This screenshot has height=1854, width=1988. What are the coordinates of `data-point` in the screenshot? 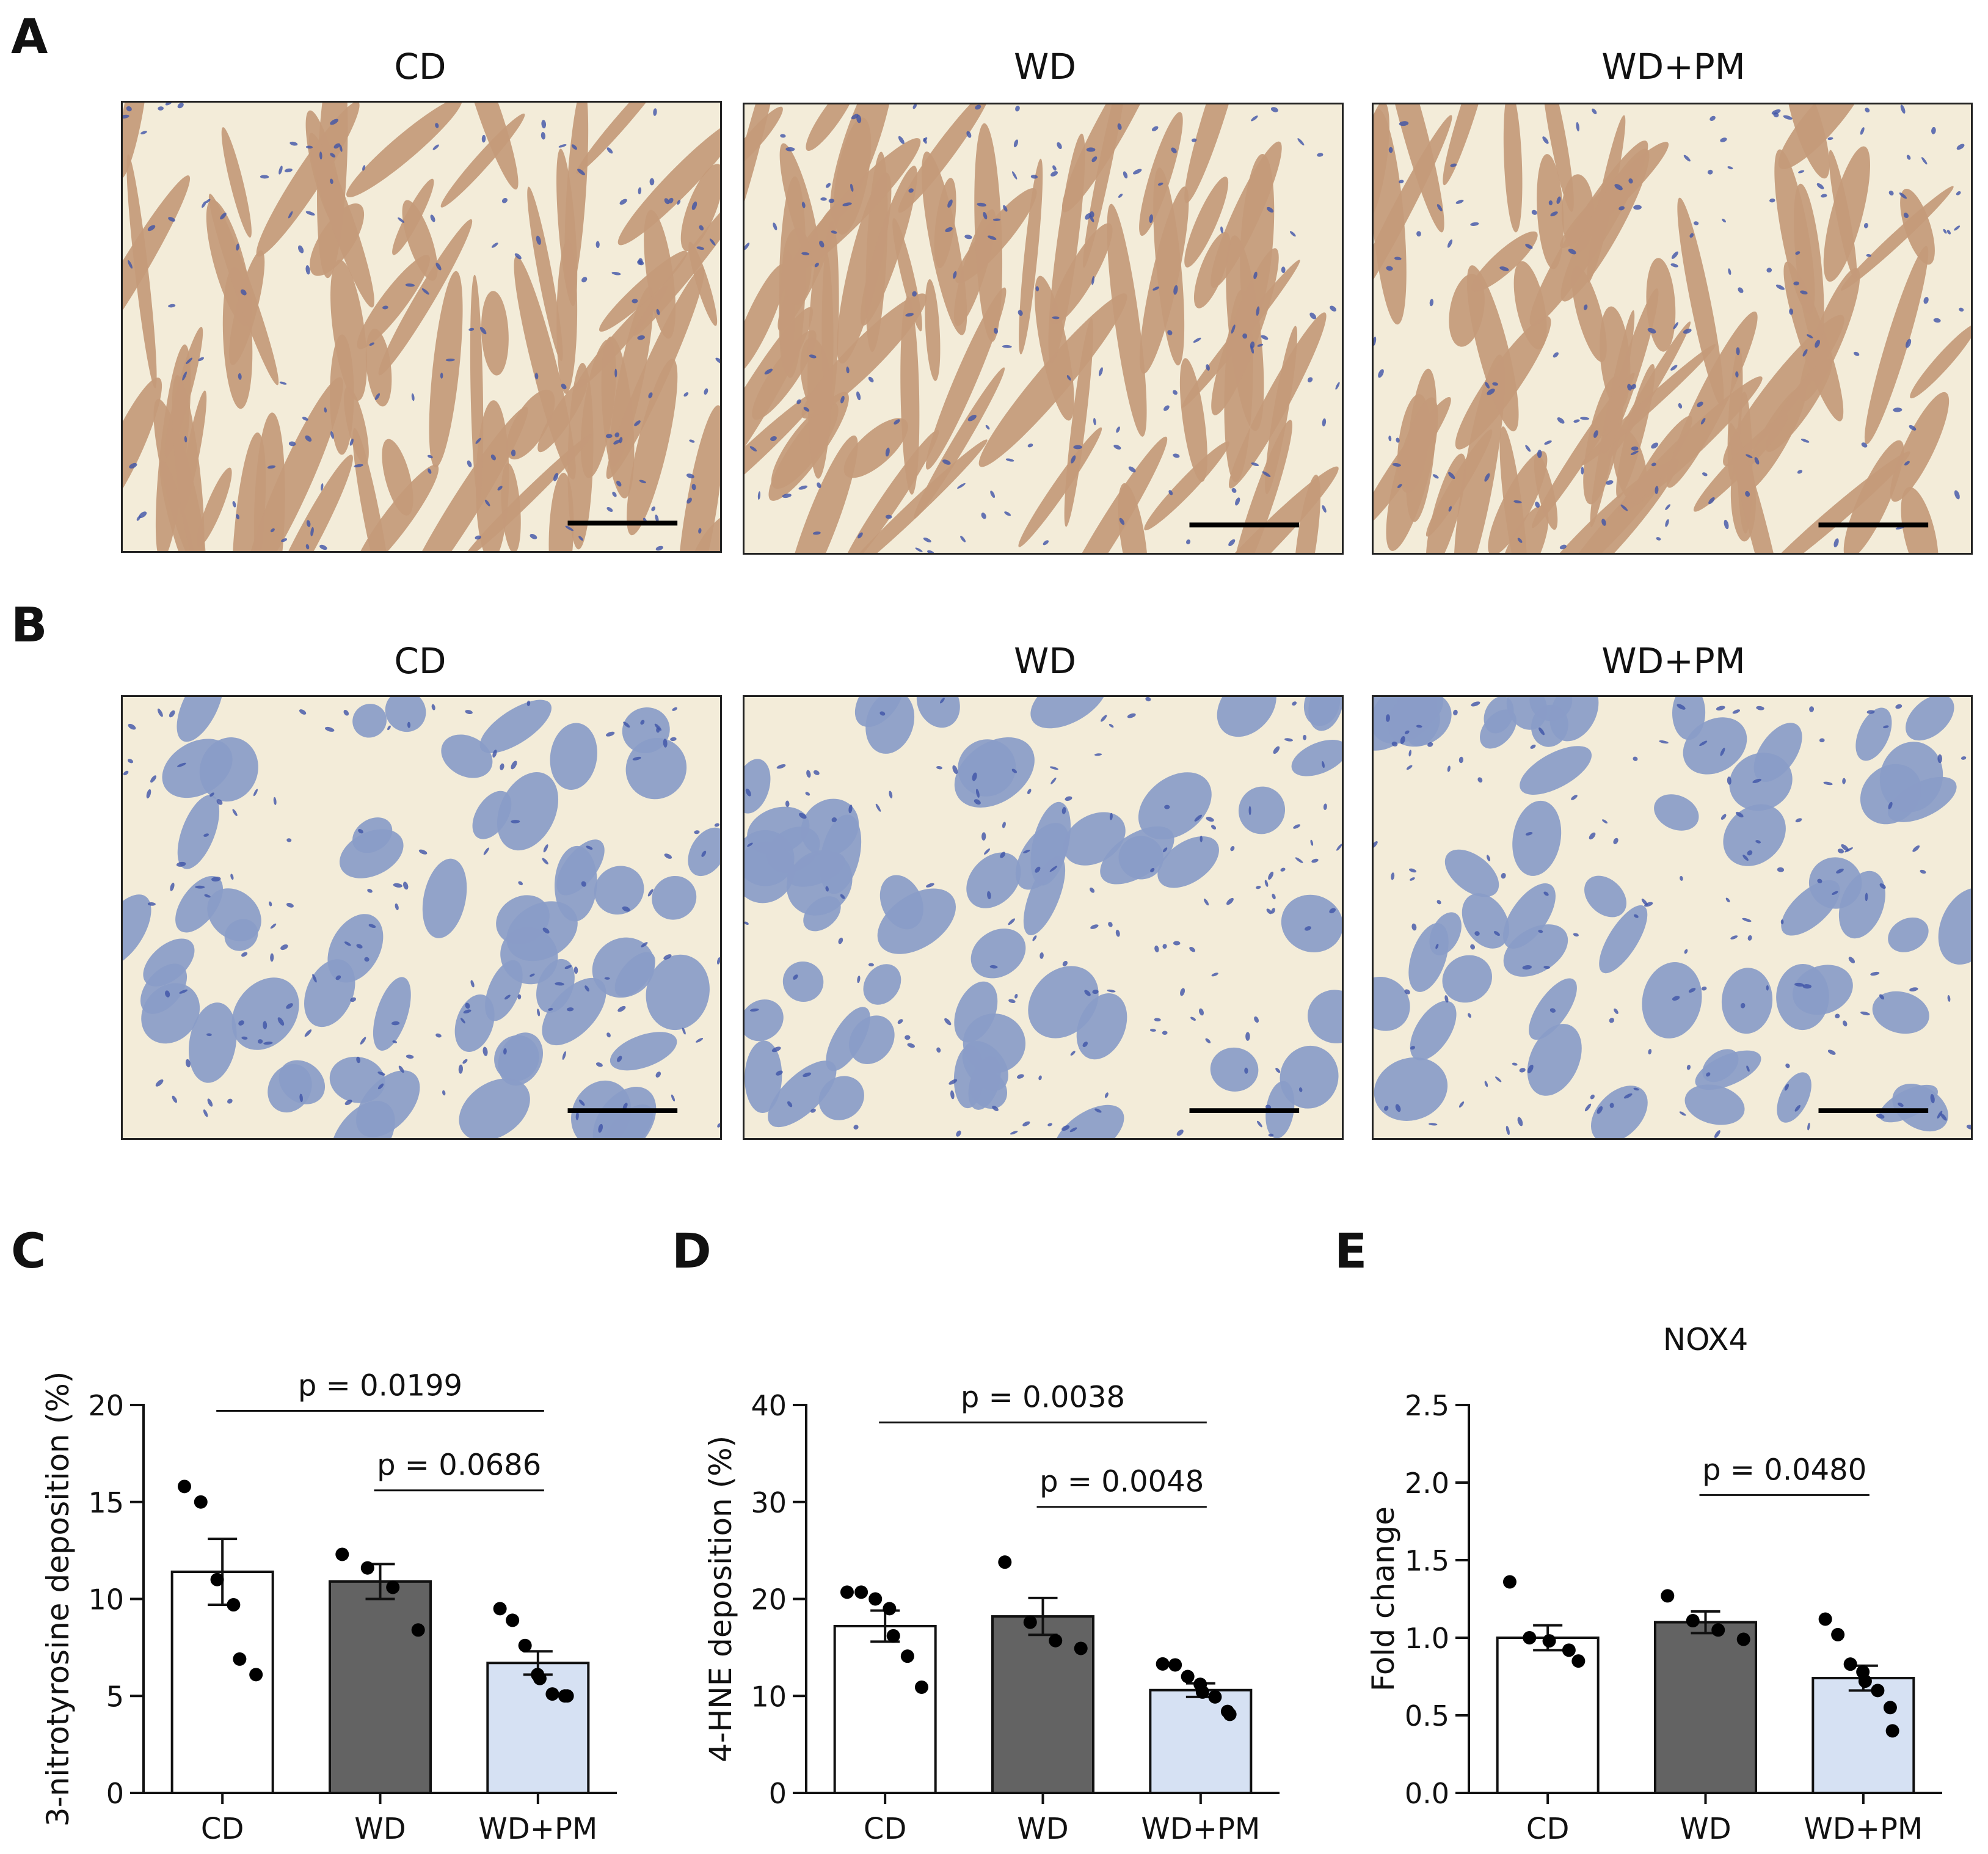 It's located at (1838, 1634).